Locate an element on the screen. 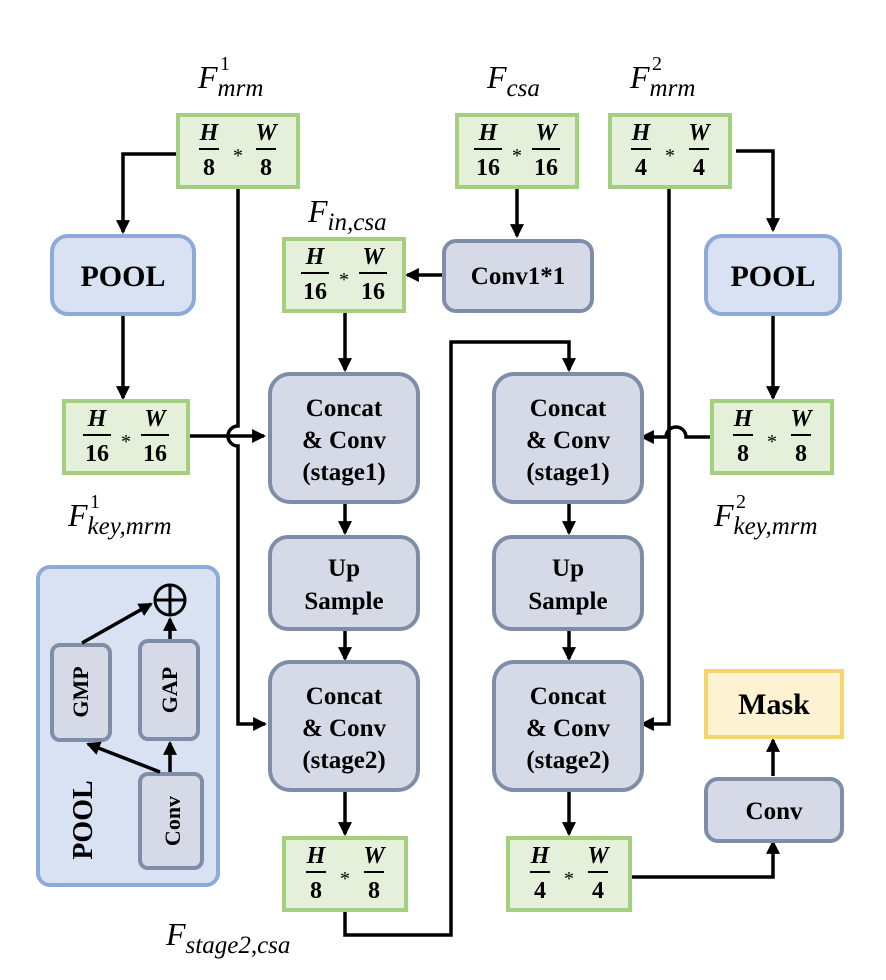  label-f-mrm1: Fmrm is located at coordinates (230, 80).